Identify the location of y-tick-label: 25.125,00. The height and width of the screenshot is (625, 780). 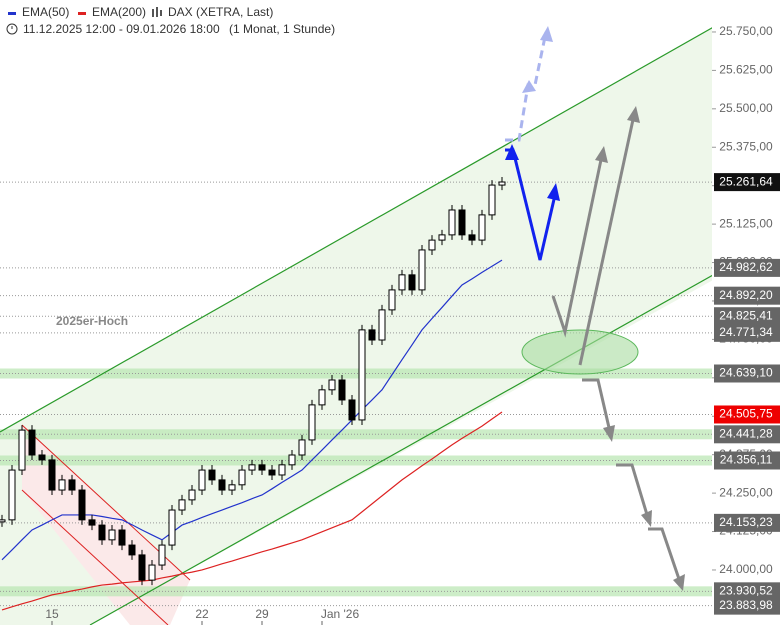
(746, 223).